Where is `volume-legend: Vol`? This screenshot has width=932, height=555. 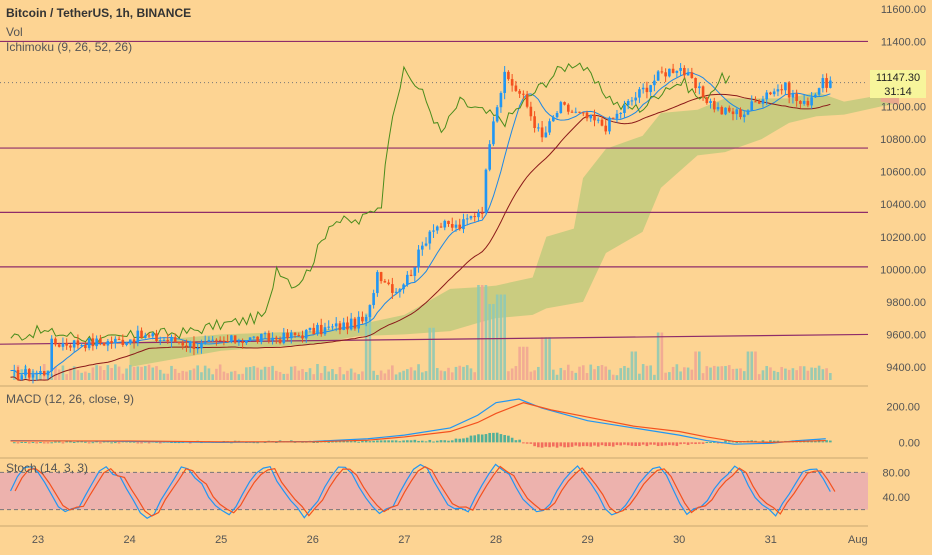 volume-legend: Vol is located at coordinates (14, 32).